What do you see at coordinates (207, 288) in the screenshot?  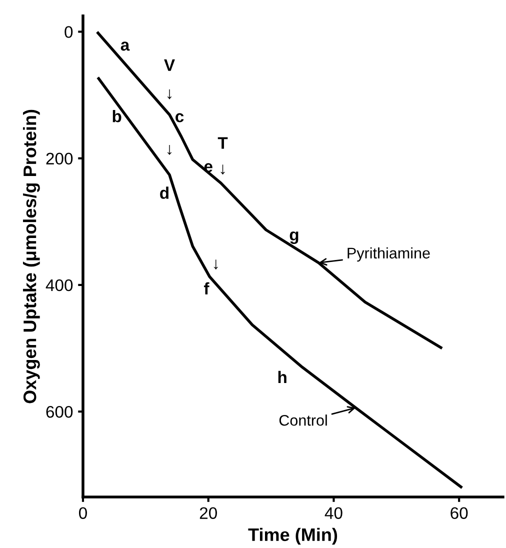 I see `annotation: f` at bounding box center [207, 288].